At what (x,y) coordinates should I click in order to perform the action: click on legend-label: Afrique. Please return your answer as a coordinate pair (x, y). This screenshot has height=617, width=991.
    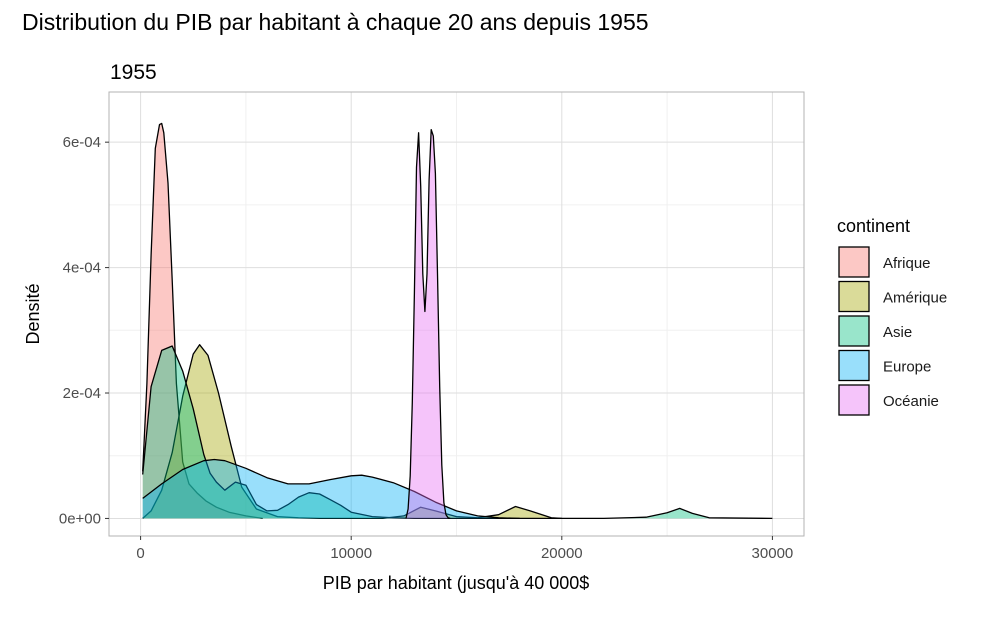
    Looking at the image, I should click on (907, 263).